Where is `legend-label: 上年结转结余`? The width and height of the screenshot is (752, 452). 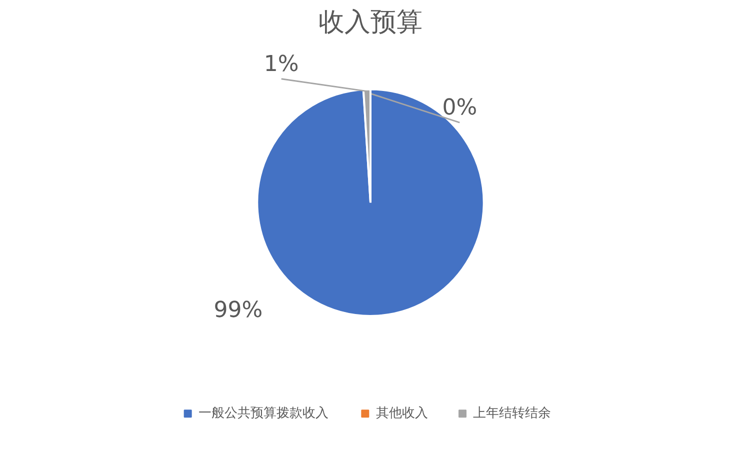 legend-label: 上年结转结余 is located at coordinates (512, 414).